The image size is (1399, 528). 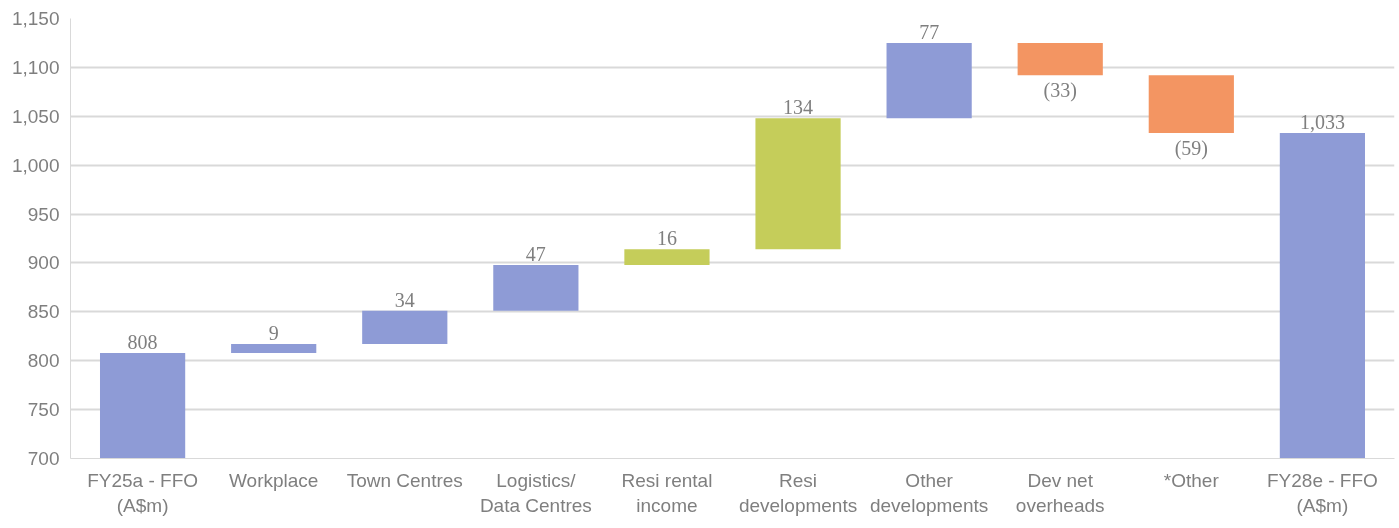 What do you see at coordinates (535, 492) in the screenshot?
I see `x-tick-label: Logistics/ Data Centres` at bounding box center [535, 492].